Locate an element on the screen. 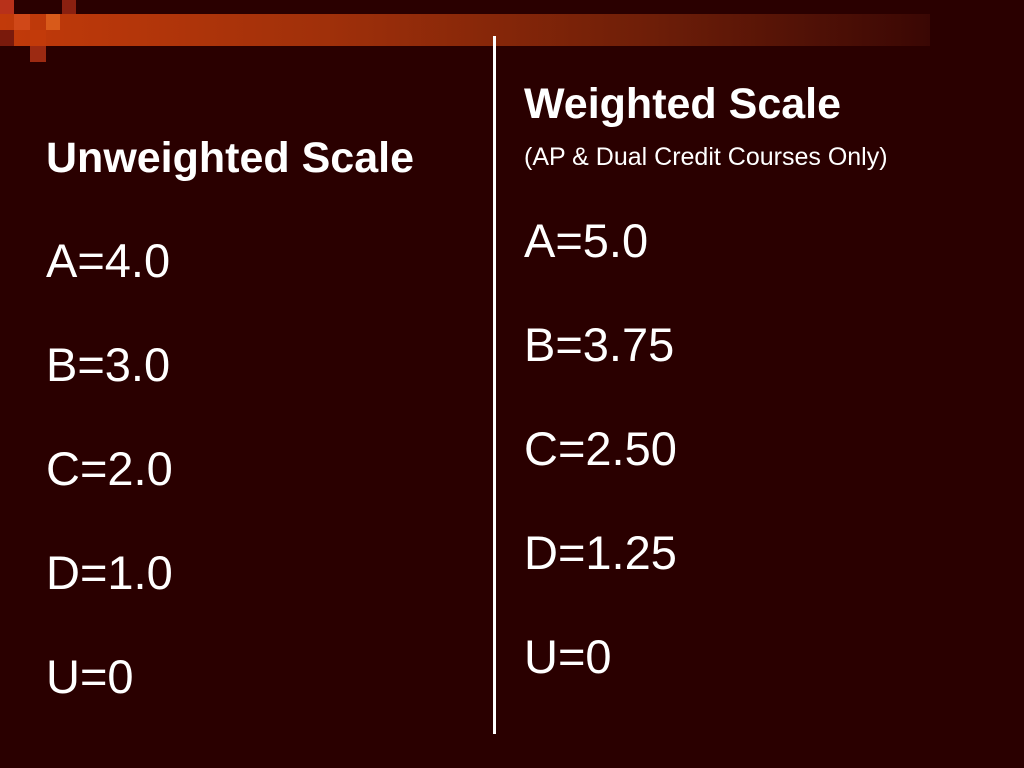  grade-item-c: C=2.50 is located at coordinates (600, 448).